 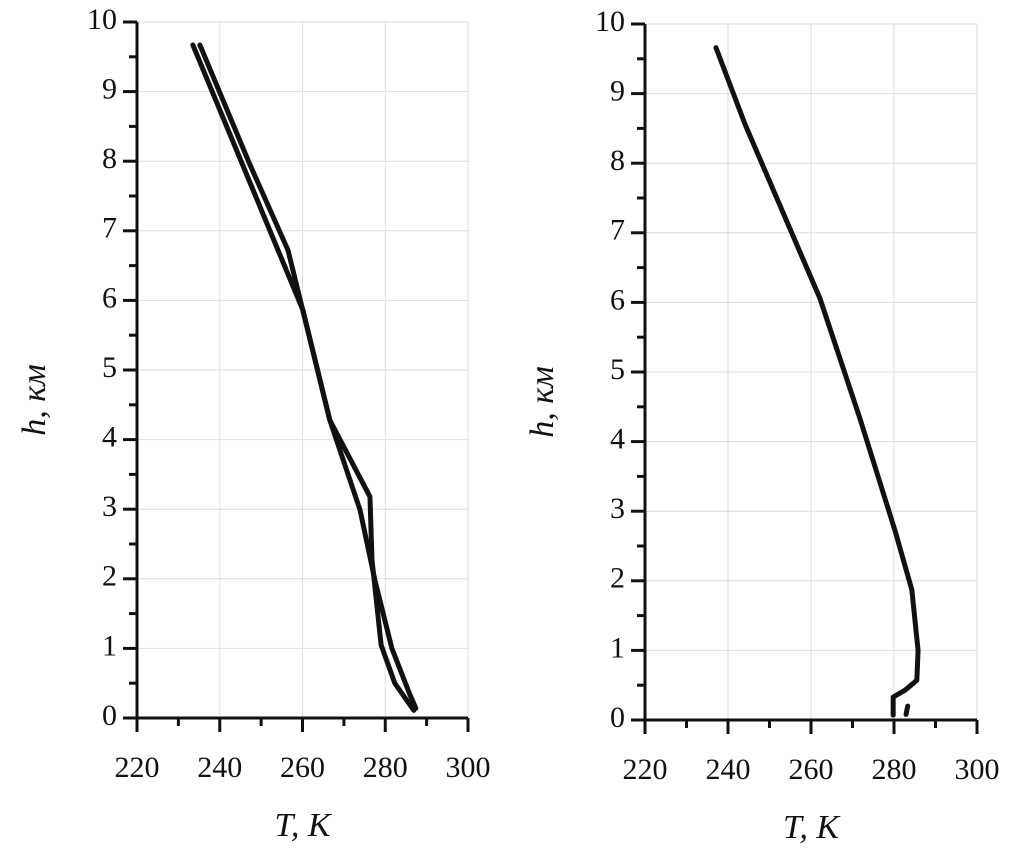 What do you see at coordinates (907, 710) in the screenshot?
I see `line` at bounding box center [907, 710].